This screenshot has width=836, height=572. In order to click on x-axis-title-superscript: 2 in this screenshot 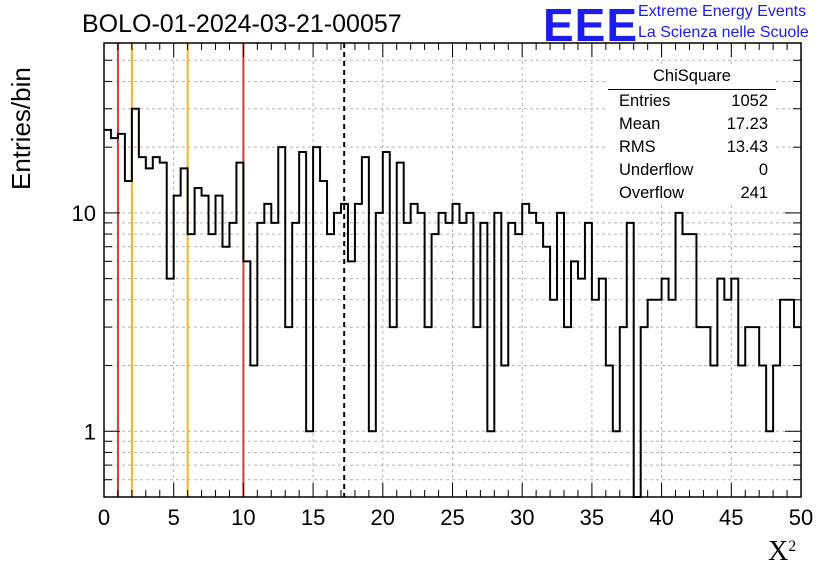, I will do `click(792, 546)`.